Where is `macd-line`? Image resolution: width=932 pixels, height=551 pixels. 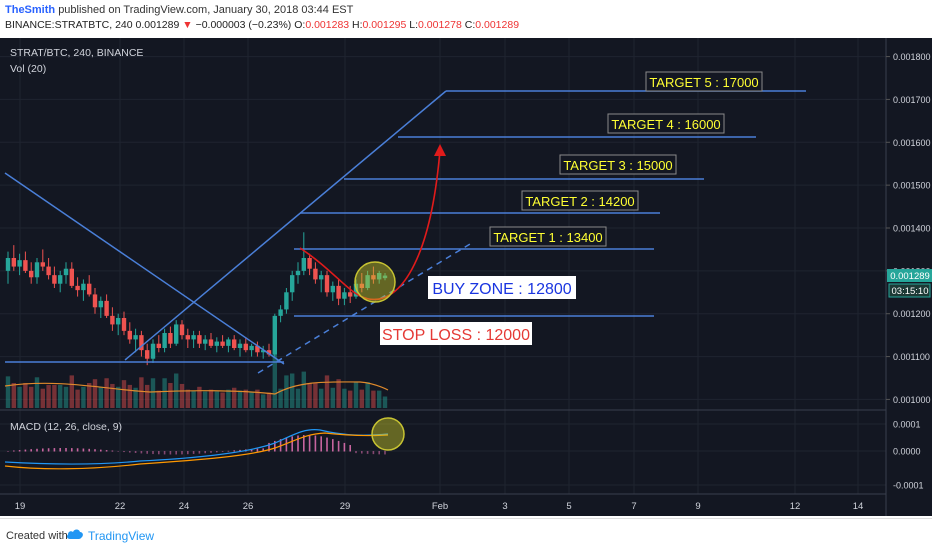 macd-line is located at coordinates (196, 447).